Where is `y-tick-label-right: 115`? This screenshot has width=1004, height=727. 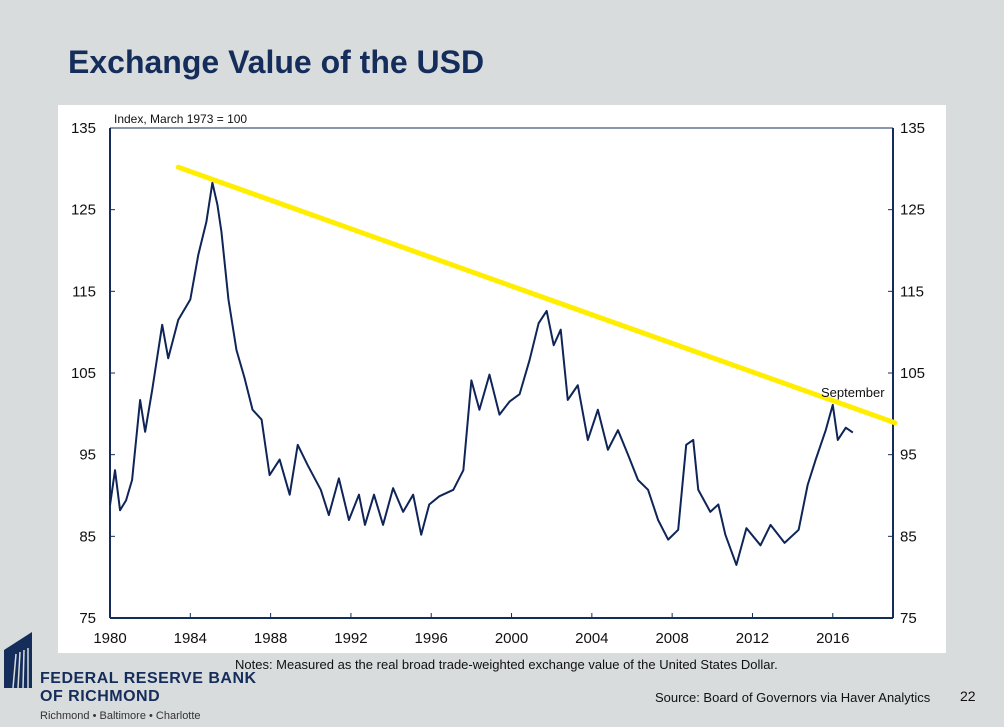
y-tick-label-right: 115 is located at coordinates (912, 291).